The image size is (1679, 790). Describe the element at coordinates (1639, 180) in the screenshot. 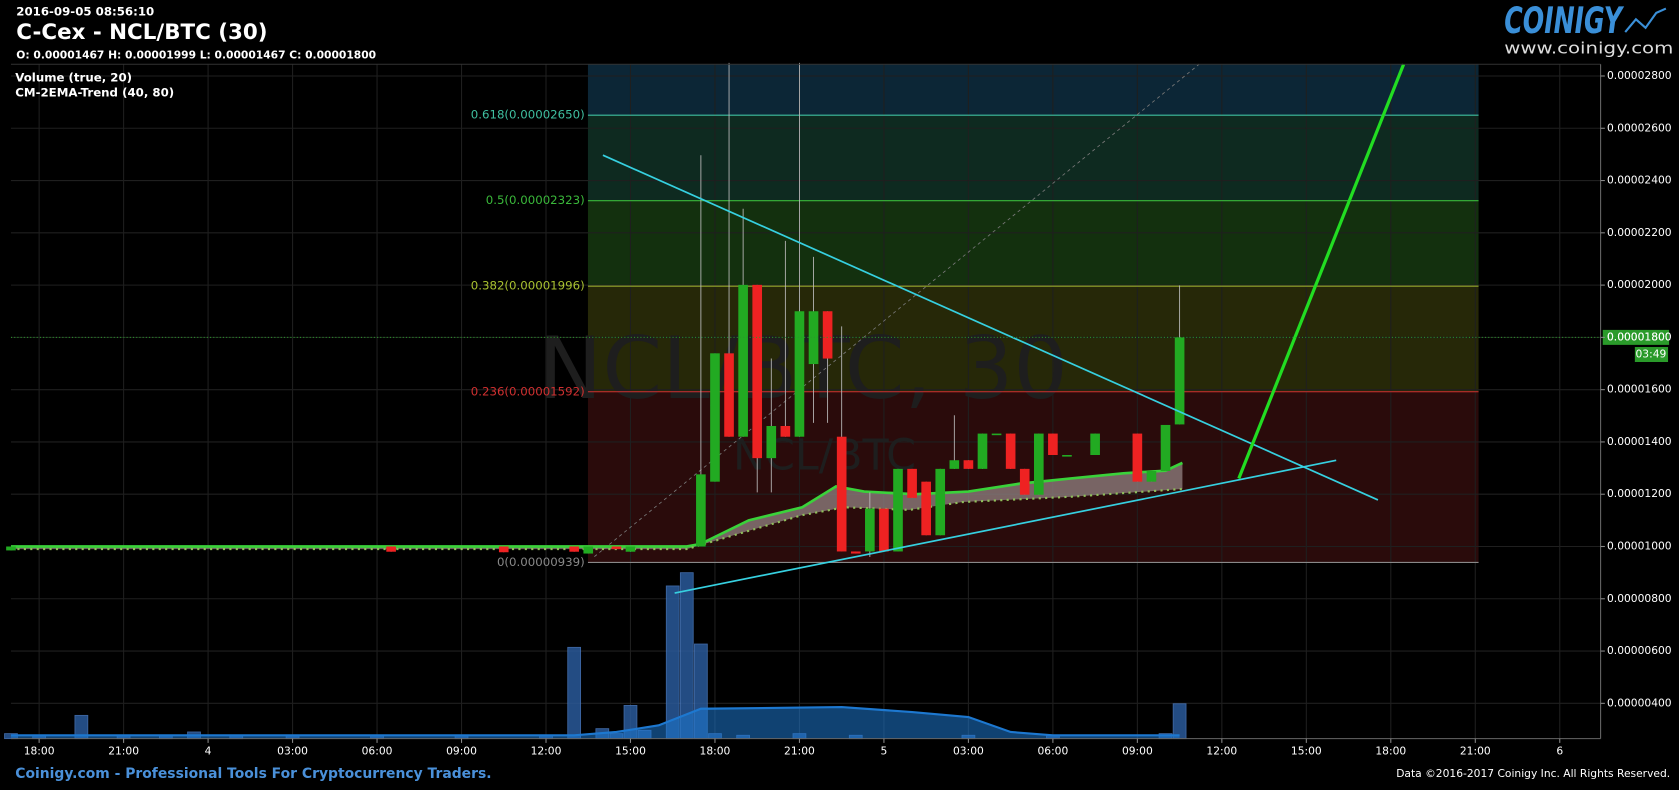

I see `y-tick-label: 0.00002400` at that location.